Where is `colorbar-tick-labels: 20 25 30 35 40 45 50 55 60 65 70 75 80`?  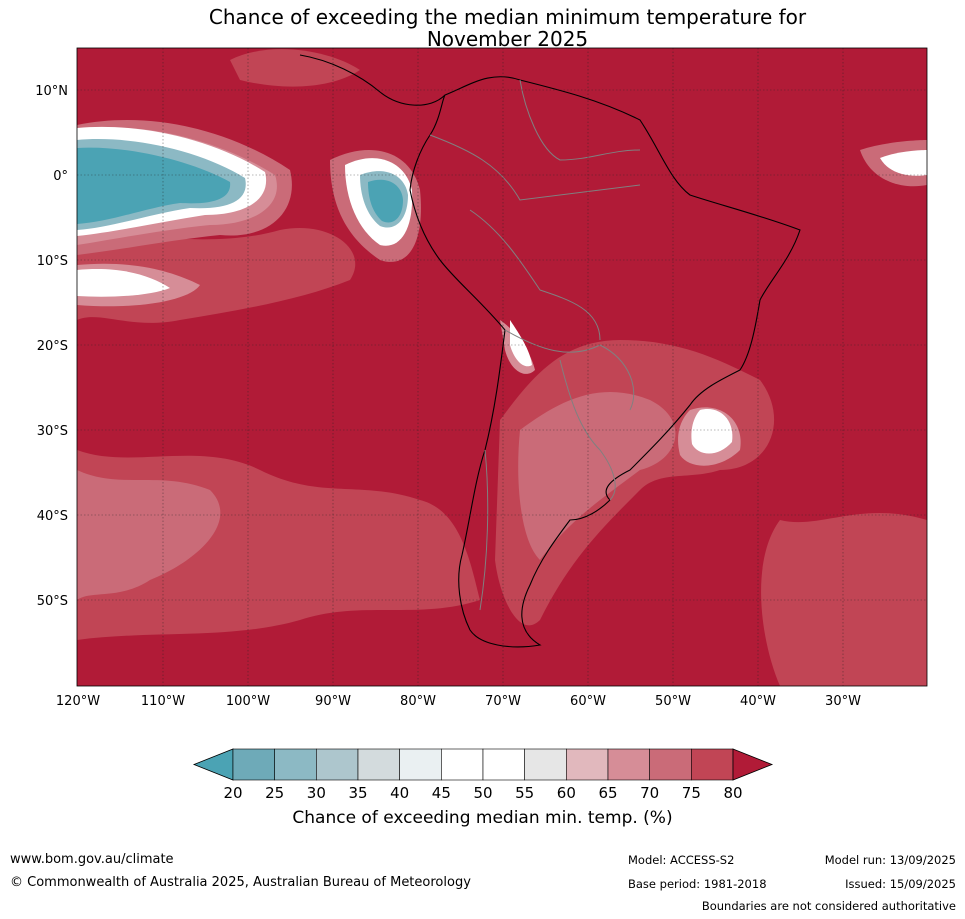
colorbar-tick-labels: 20 25 30 35 40 45 50 55 60 65 70 75 80 is located at coordinates (482, 793).